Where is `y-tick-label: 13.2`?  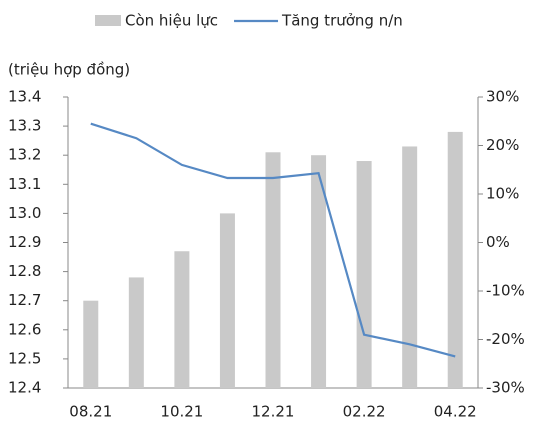
y-tick-label: 13.2 is located at coordinates (24, 155).